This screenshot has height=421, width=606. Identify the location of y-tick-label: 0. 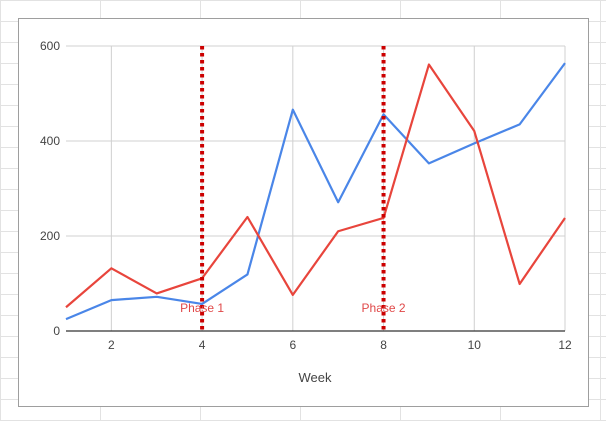
(56, 331).